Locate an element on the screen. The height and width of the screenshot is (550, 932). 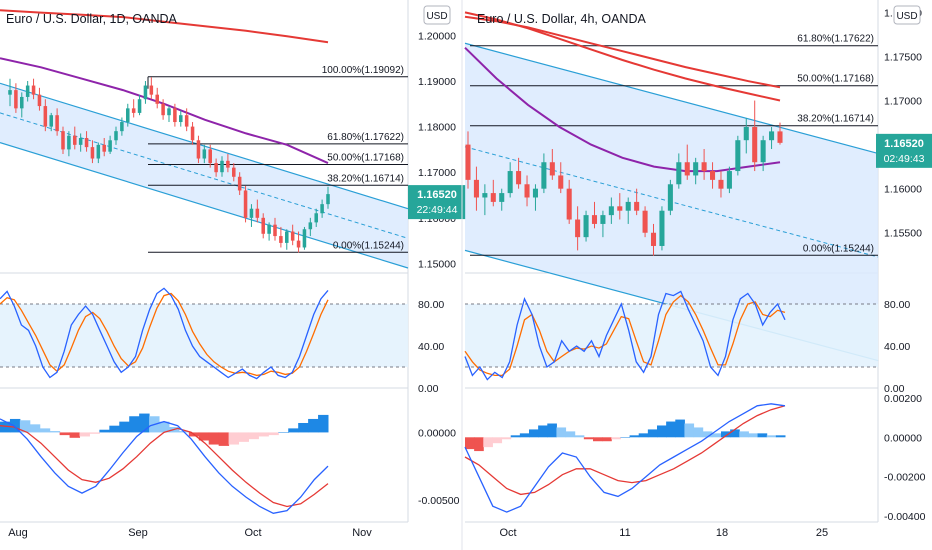
last-price-tag is located at coordinates (904, 150).